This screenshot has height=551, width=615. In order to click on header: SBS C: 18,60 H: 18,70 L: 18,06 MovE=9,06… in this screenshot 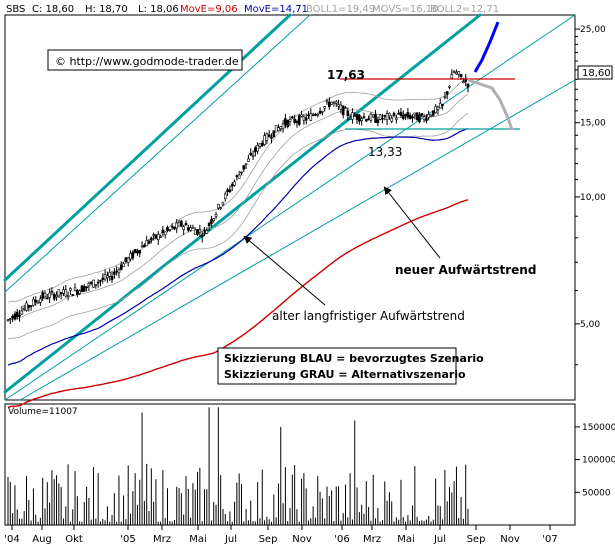, I will do `click(252, 9)`.